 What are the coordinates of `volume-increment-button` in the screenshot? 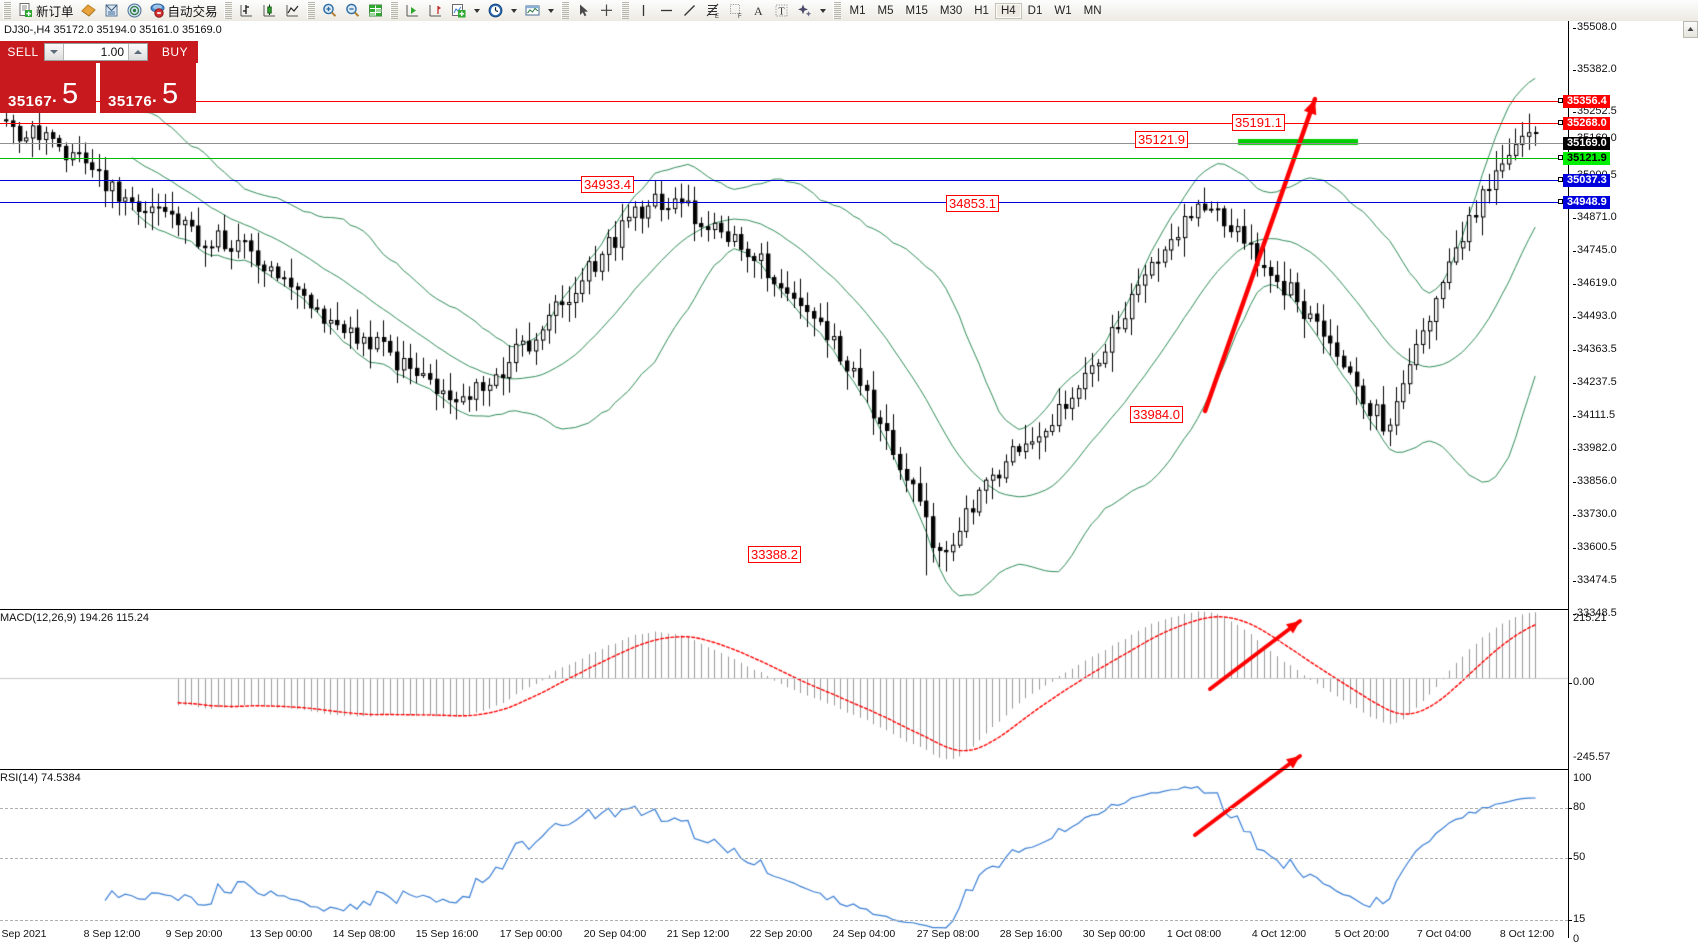 It's located at (137, 52).